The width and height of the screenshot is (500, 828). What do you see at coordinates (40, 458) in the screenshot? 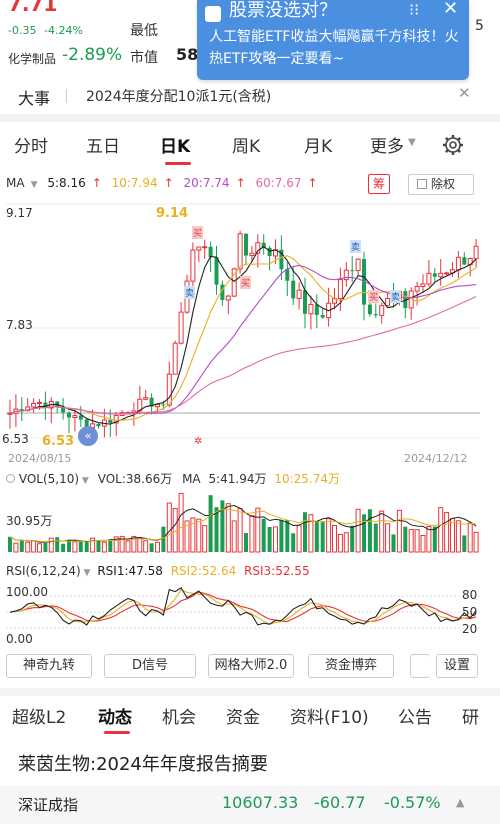
I see `date-start: 2024/08/15` at bounding box center [40, 458].